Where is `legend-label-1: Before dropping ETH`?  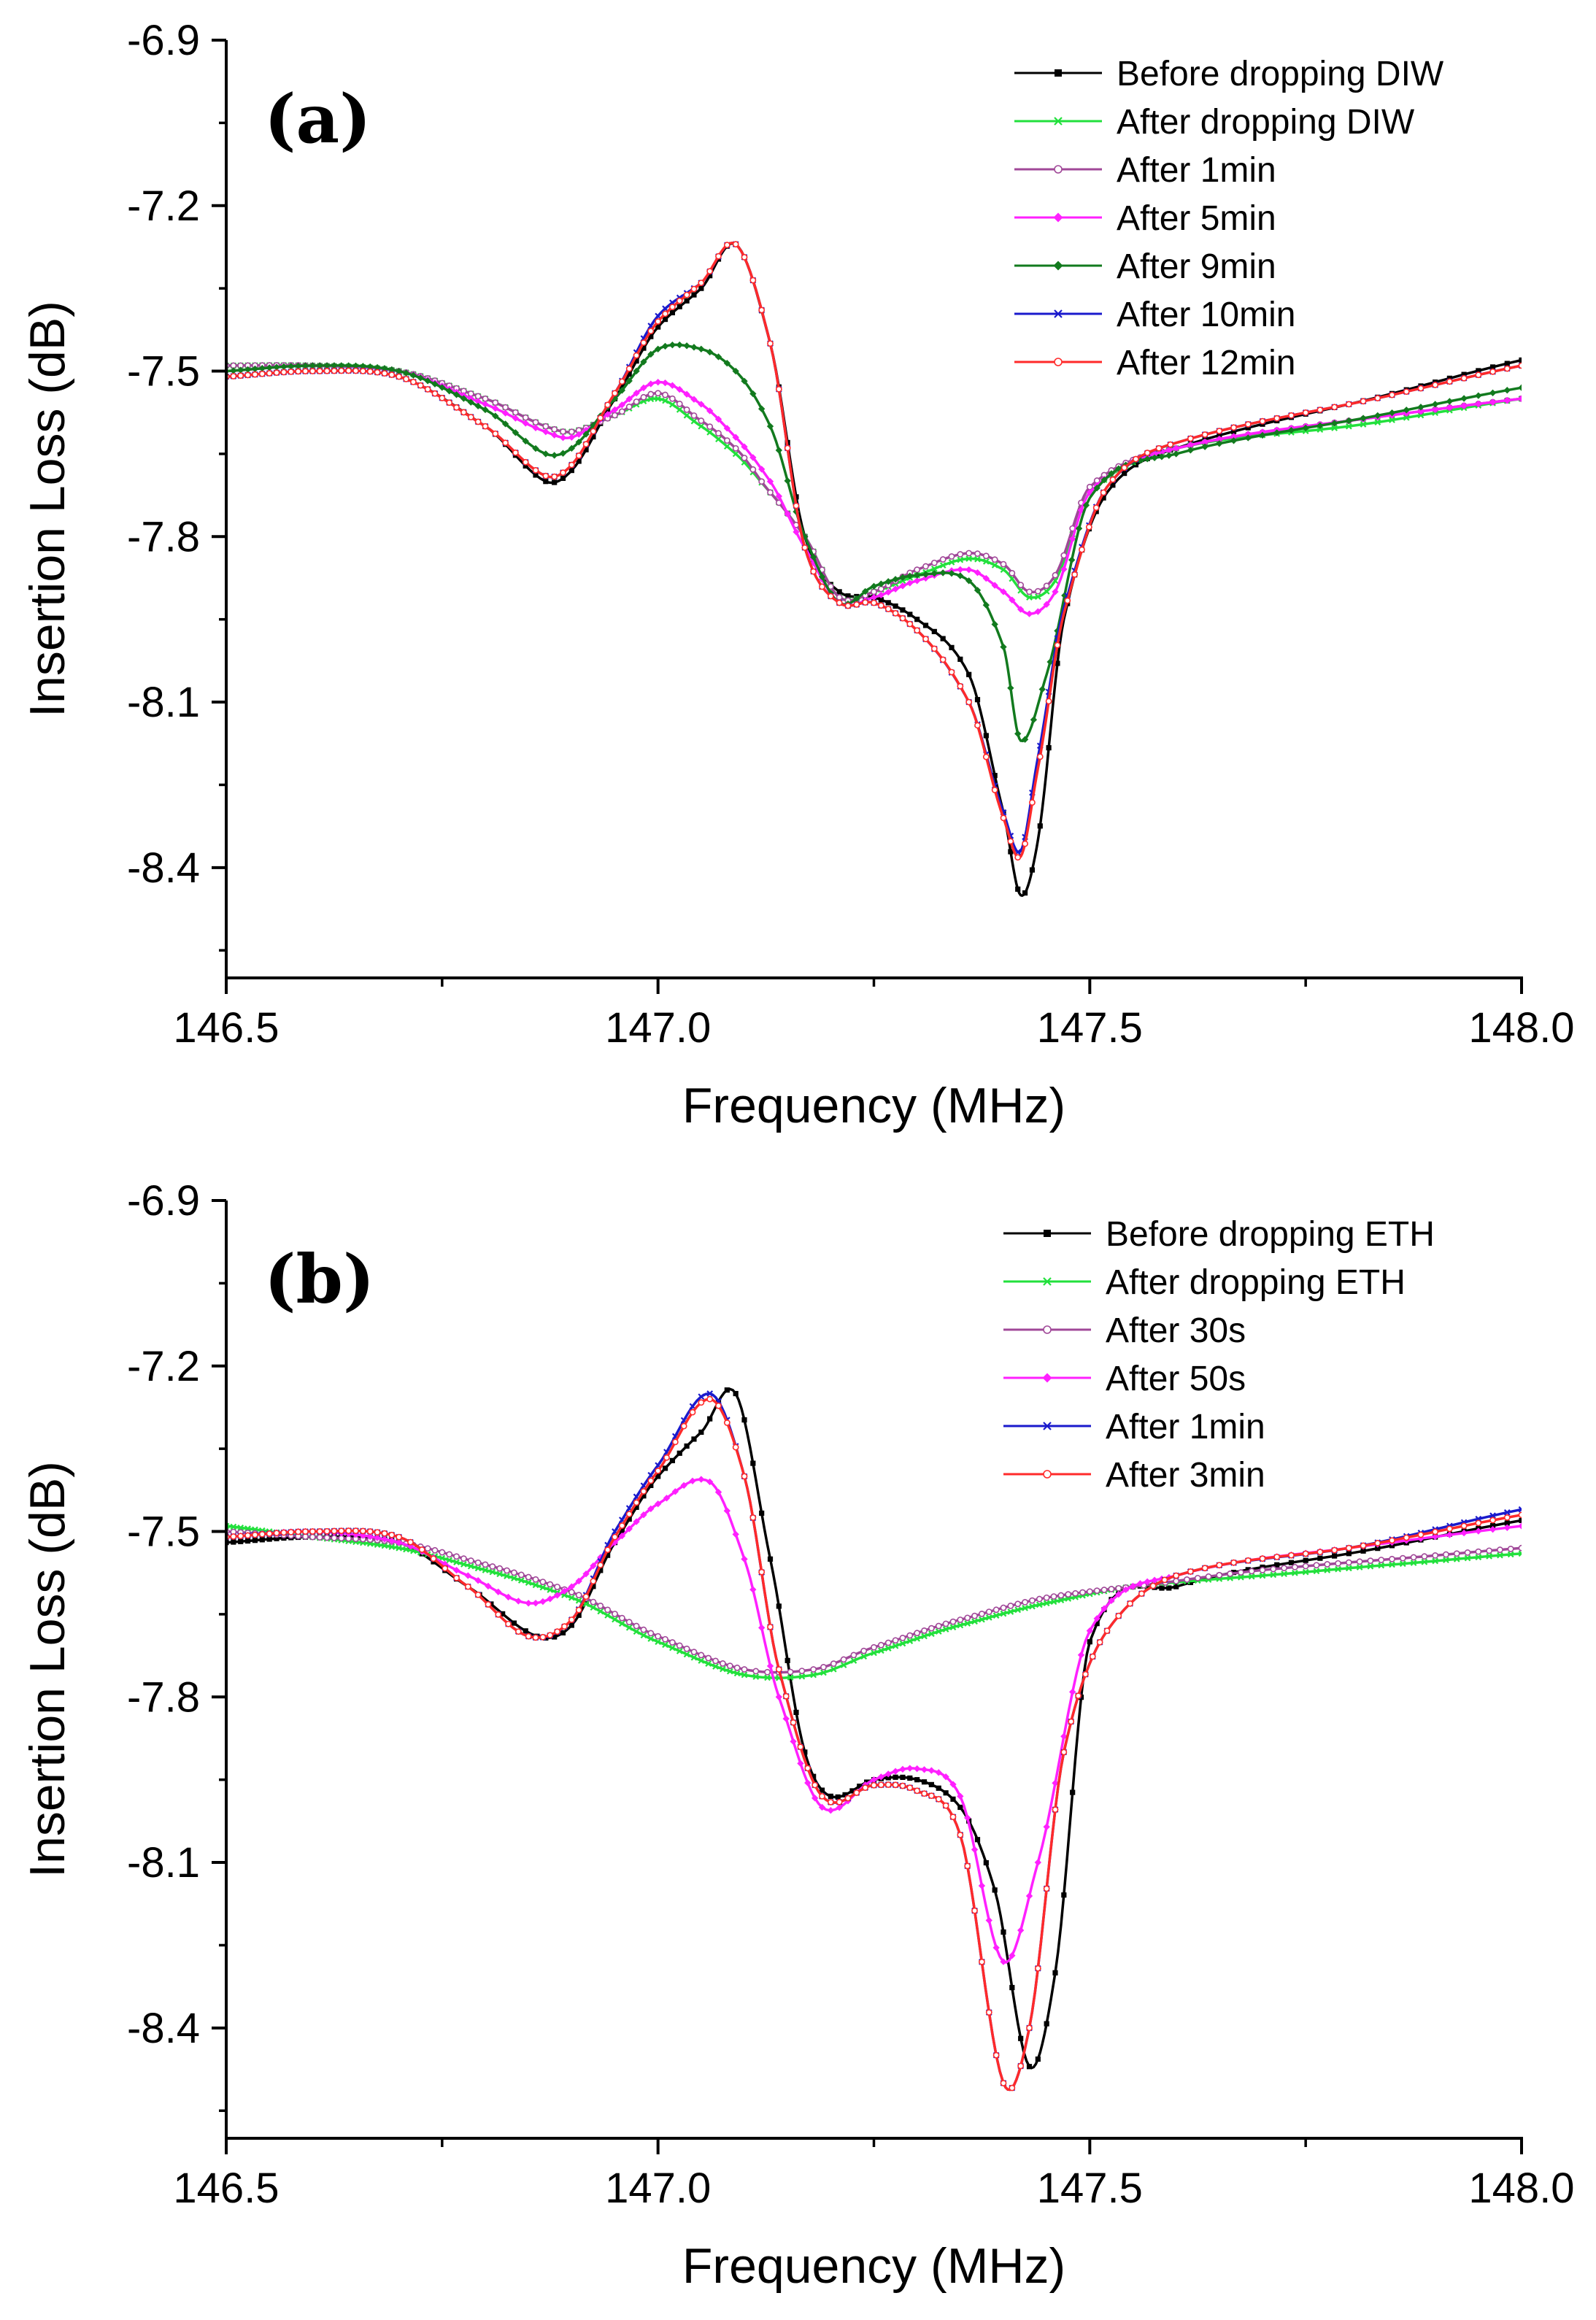 legend-label-1: Before dropping ETH is located at coordinates (1270, 1234).